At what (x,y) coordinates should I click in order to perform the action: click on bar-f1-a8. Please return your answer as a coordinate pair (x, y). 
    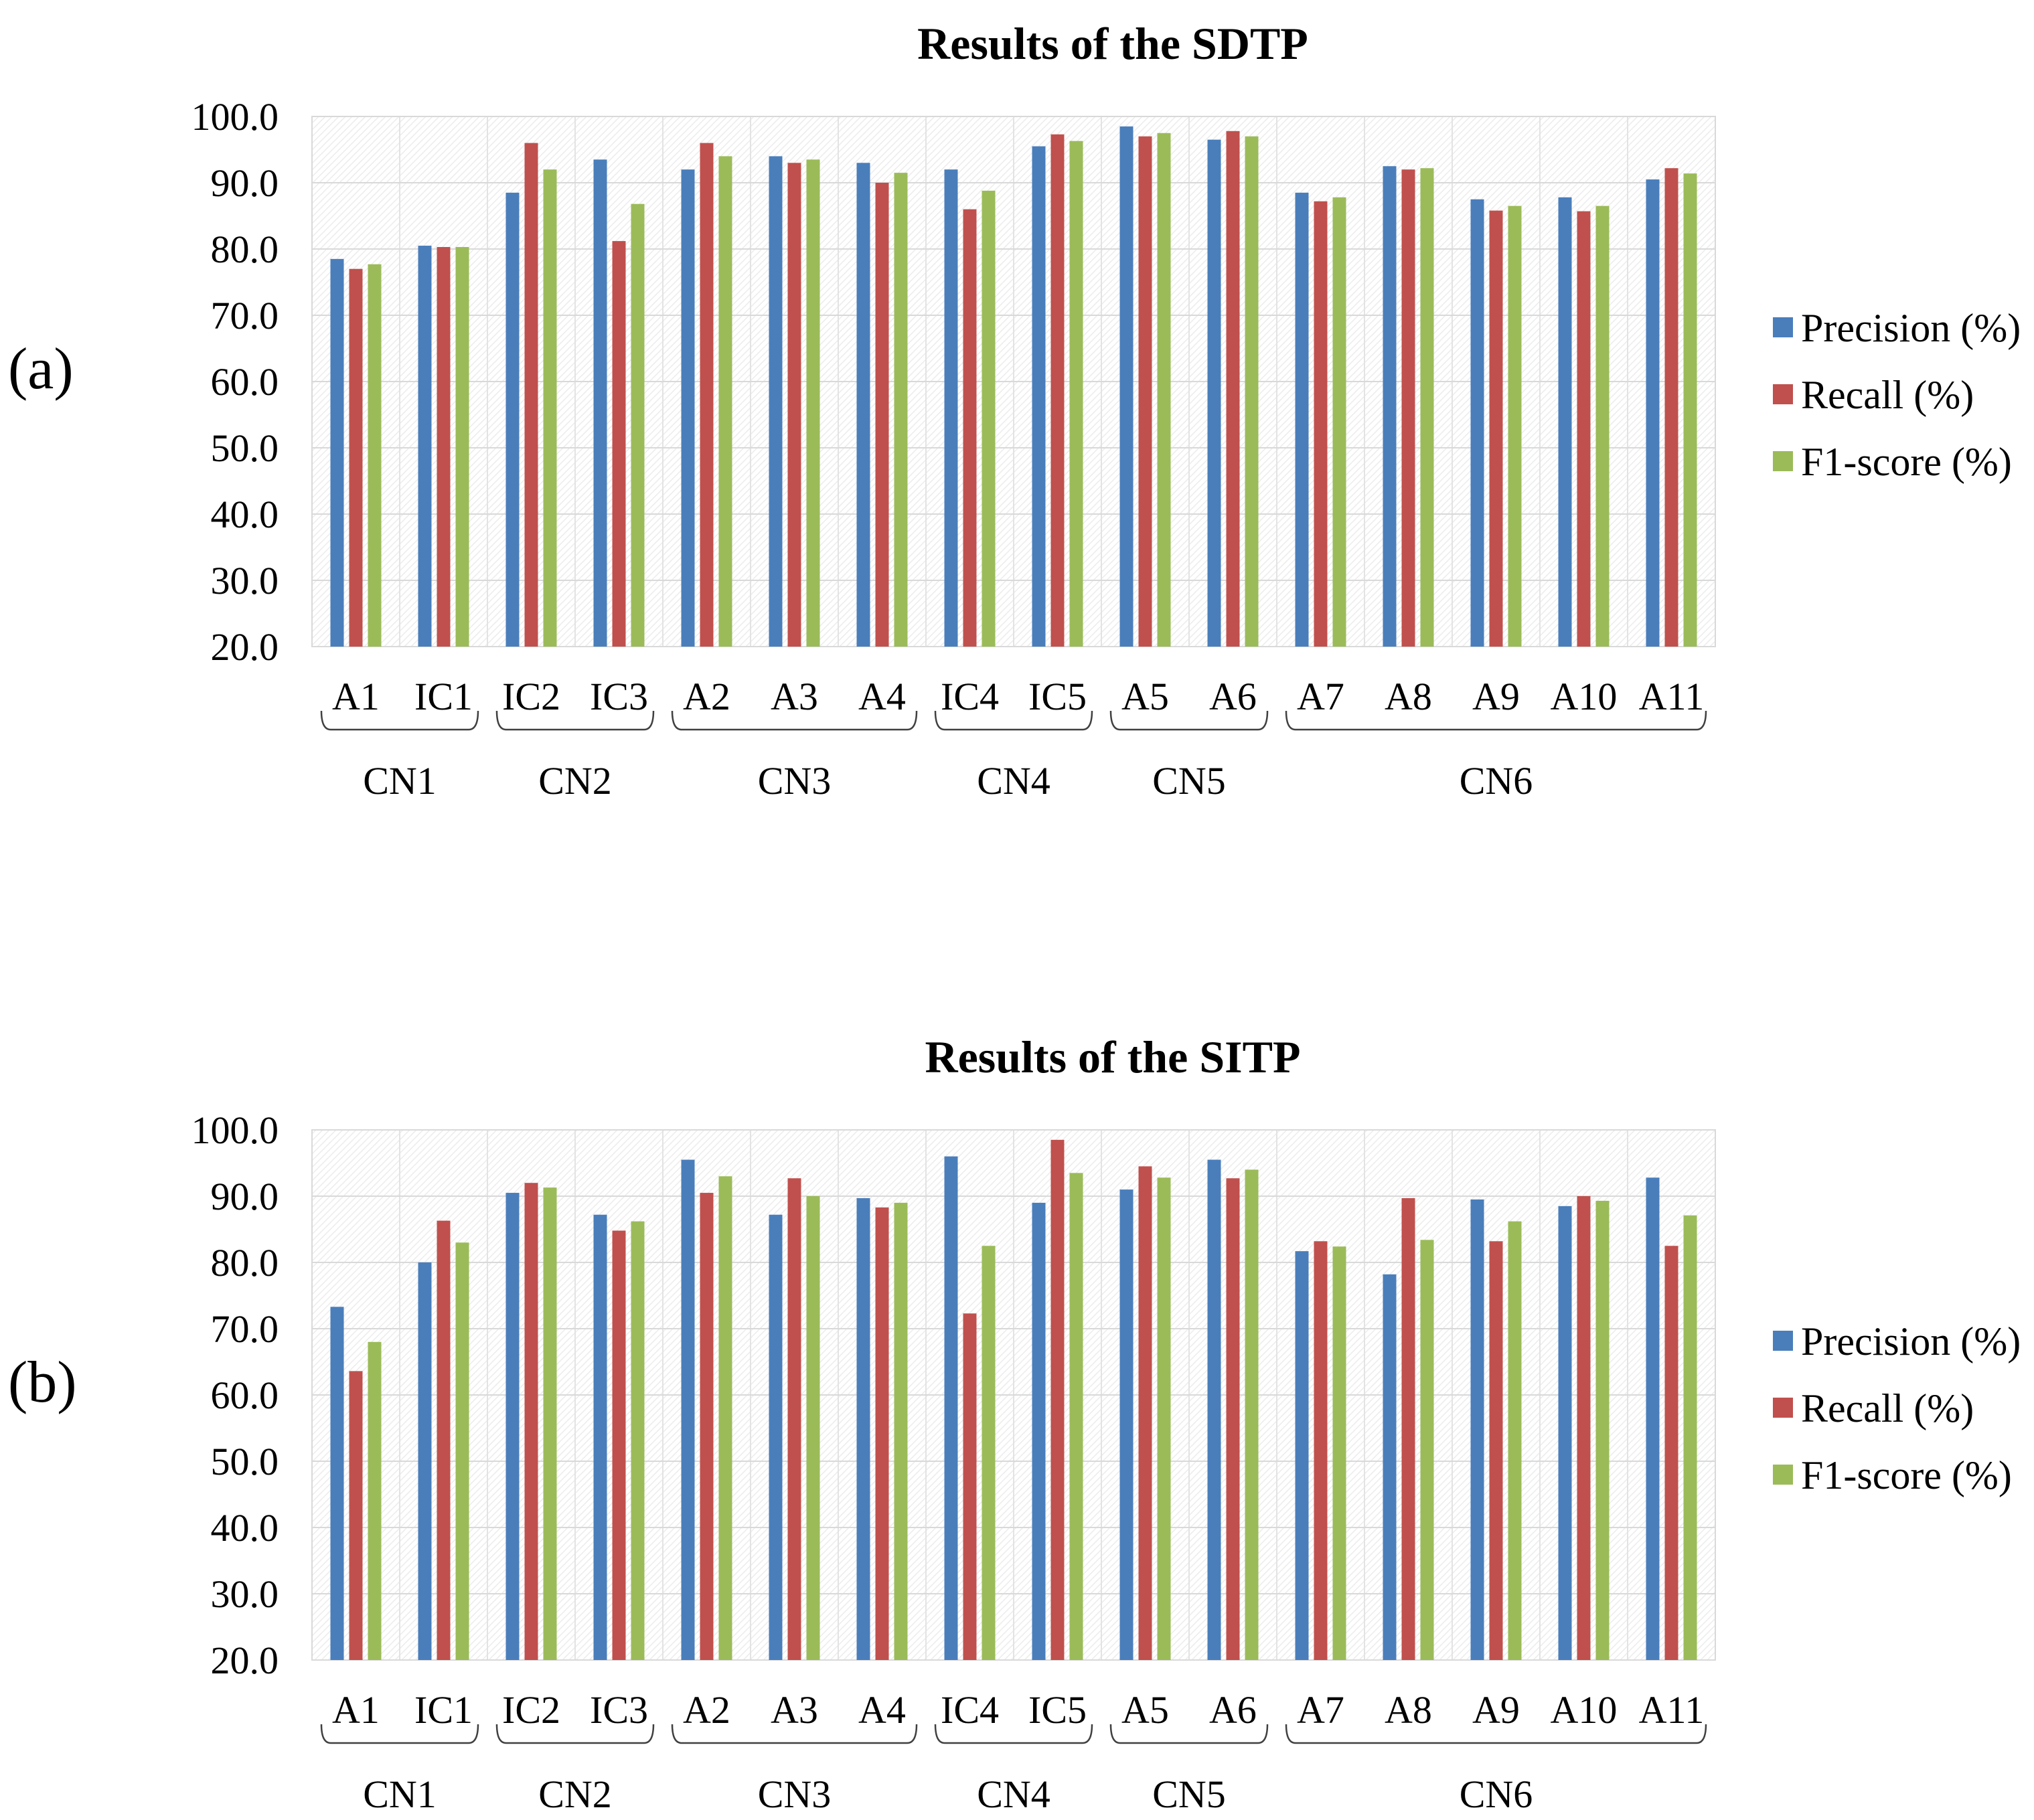
    Looking at the image, I should click on (1427, 407).